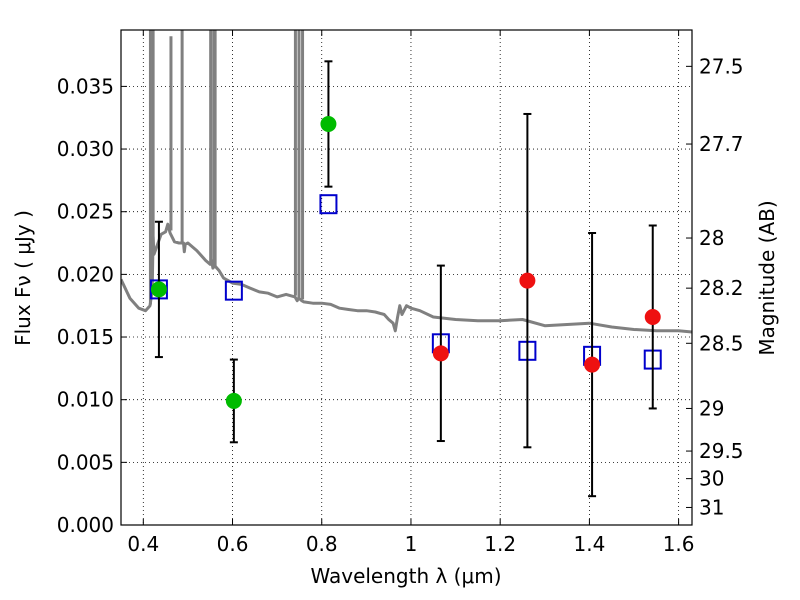 Image resolution: width=800 pixels, height=600 pixels. Describe the element at coordinates (143, 544) in the screenshot. I see `x-tick-label: 0.4` at that location.